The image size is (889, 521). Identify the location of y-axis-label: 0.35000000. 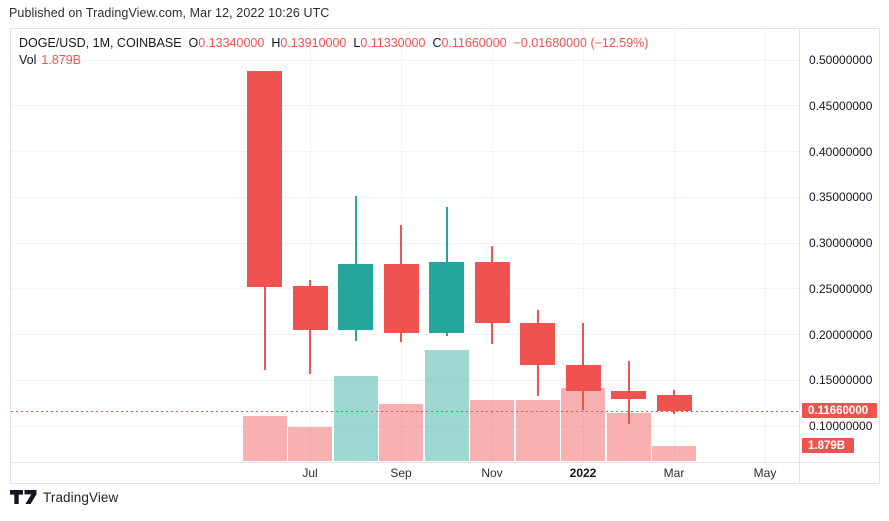
(841, 197).